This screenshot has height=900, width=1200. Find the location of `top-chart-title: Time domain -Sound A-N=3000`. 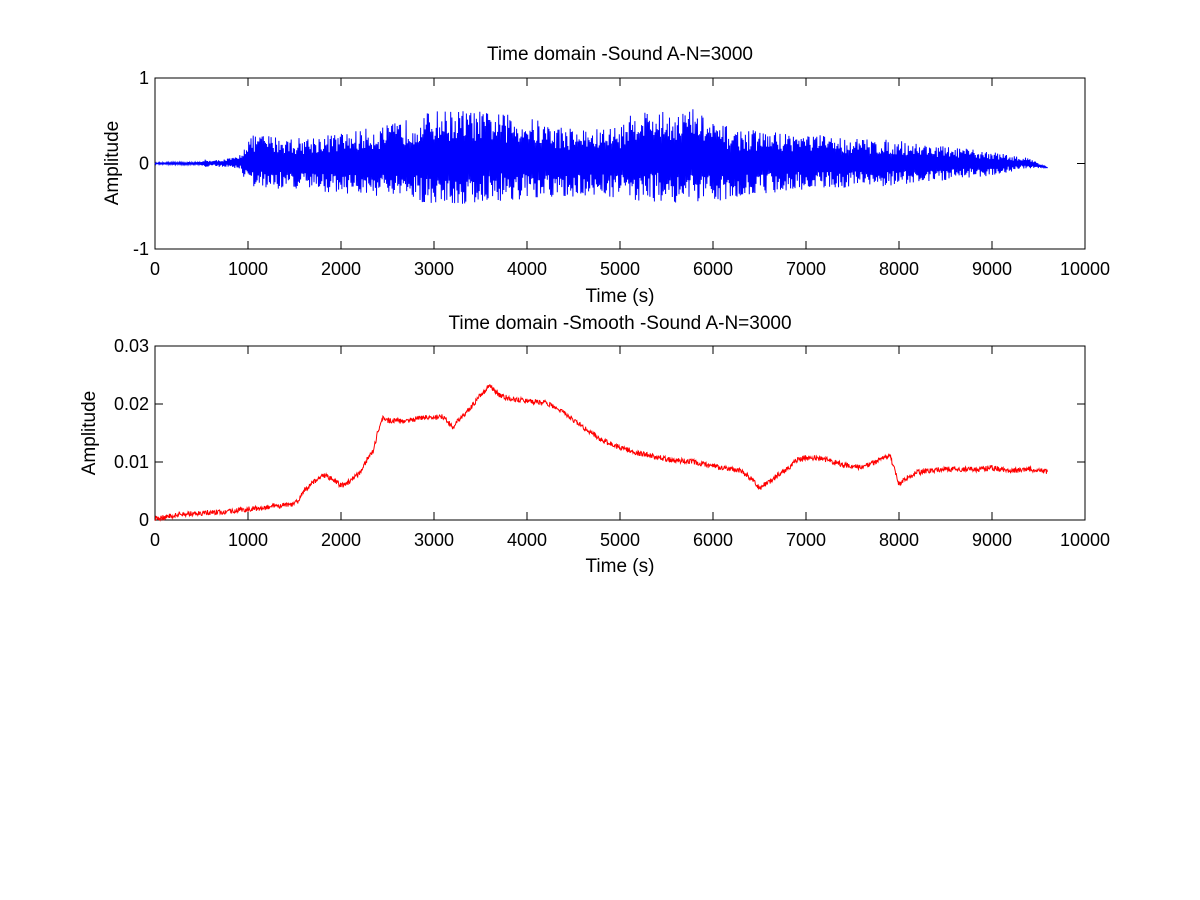

top-chart-title: Time domain -Sound A-N=3000 is located at coordinates (620, 54).